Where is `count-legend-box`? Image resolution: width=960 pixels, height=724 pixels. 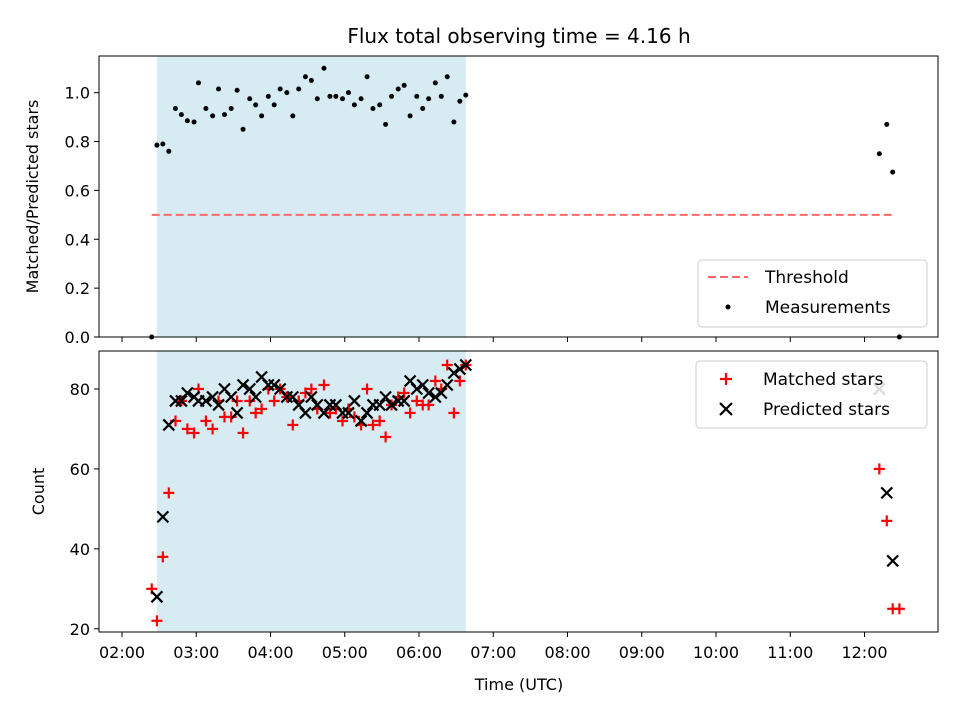
count-legend-box is located at coordinates (811, 394).